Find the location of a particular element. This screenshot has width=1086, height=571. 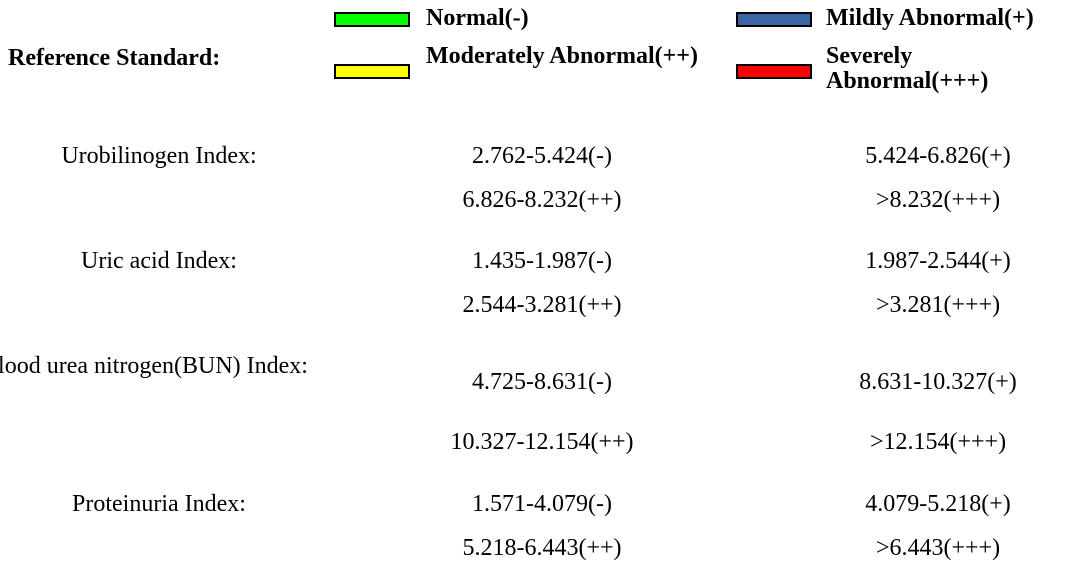

index-name-urobilinogen: Urobilinogen Index: is located at coordinates (159, 156).